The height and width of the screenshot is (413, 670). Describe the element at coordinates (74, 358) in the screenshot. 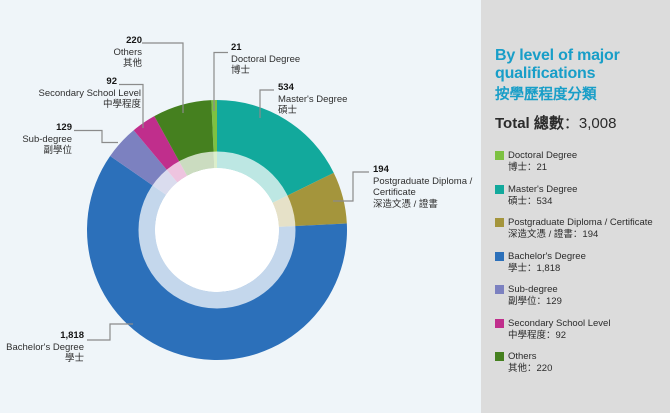

I see `callout-bachelors-label-zh: 學士` at that location.